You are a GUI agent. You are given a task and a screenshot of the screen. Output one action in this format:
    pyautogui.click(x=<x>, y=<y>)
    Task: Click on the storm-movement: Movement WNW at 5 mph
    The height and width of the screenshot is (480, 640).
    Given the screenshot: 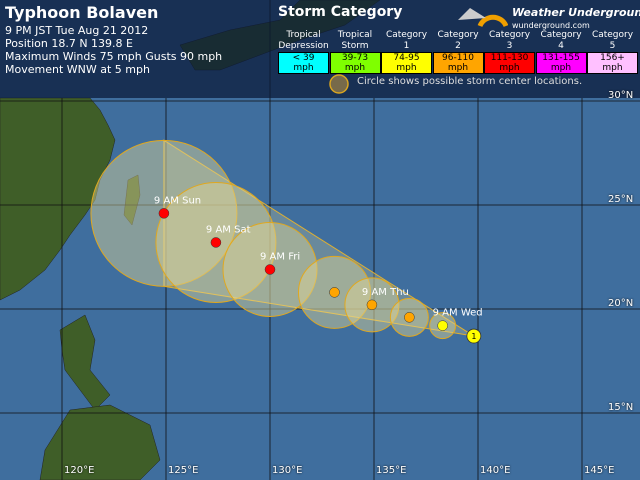 What is the action you would take?
    pyautogui.click(x=77, y=69)
    